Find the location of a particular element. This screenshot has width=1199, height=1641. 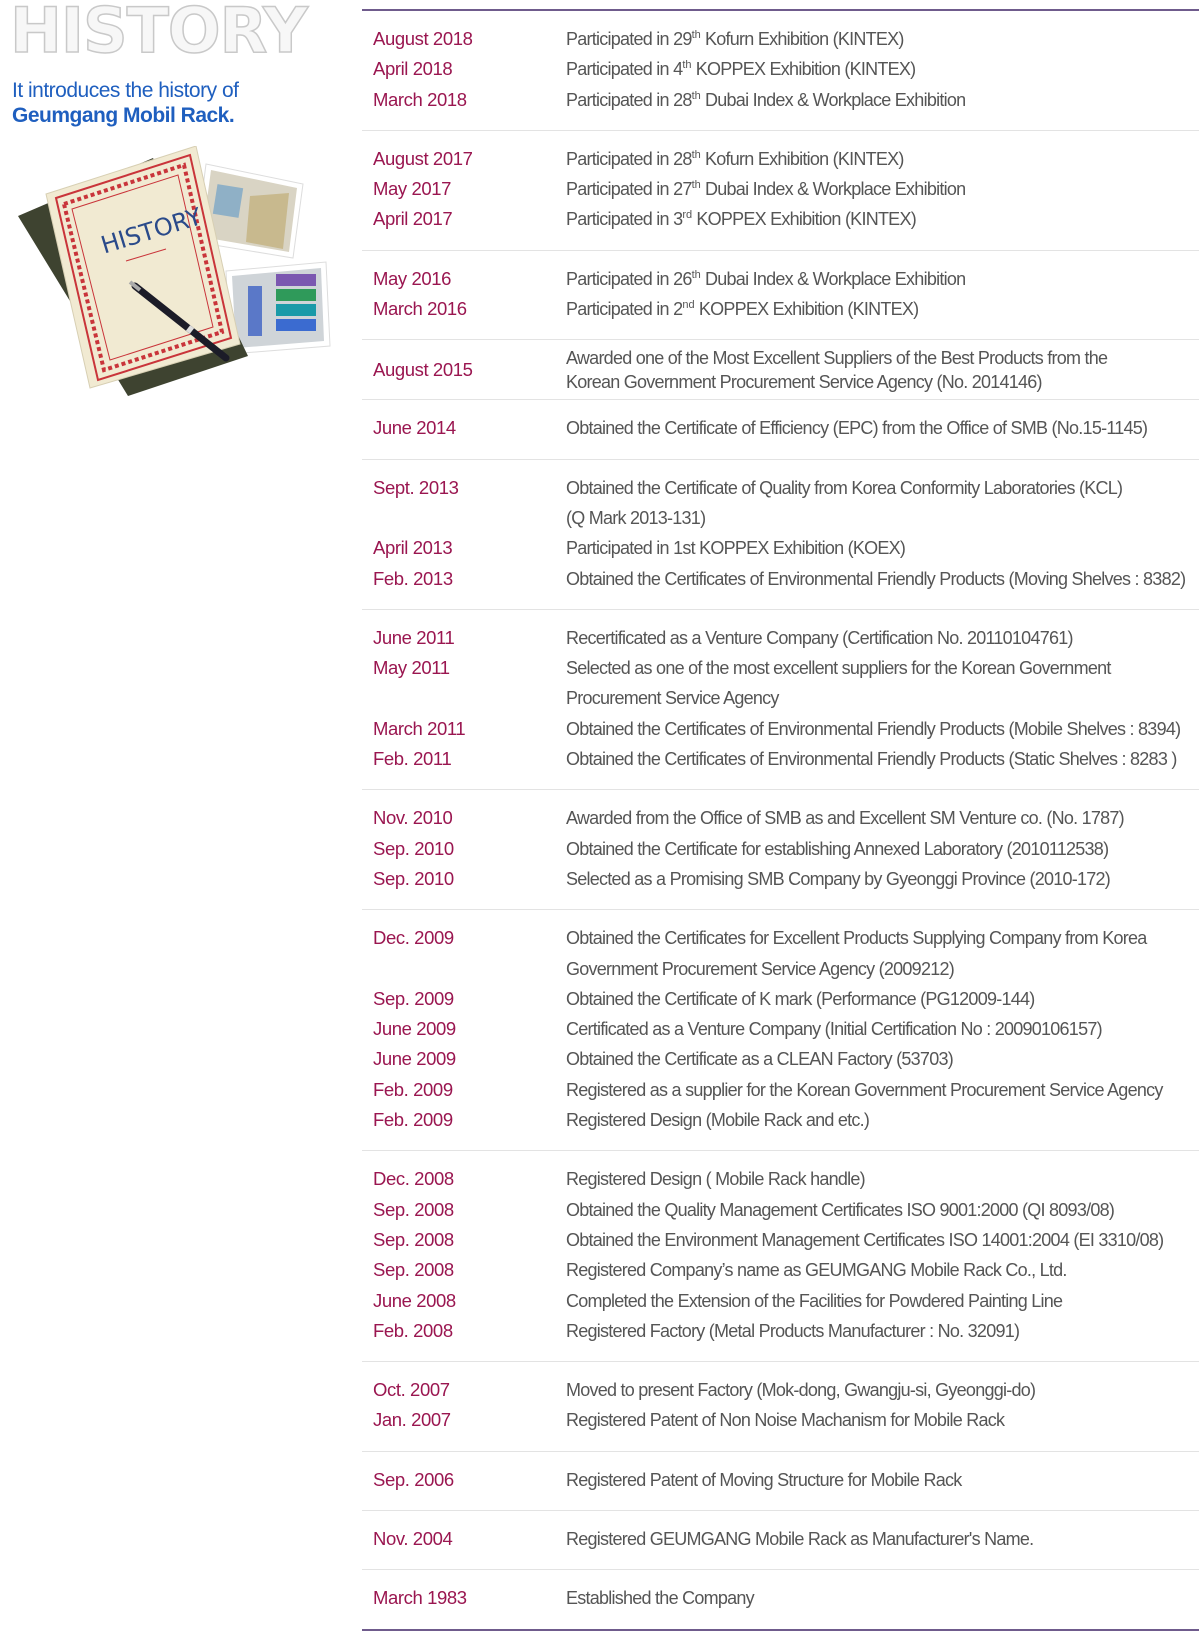

subtitle-line-2: Geumgang Mobil Rack. is located at coordinates (123, 115).